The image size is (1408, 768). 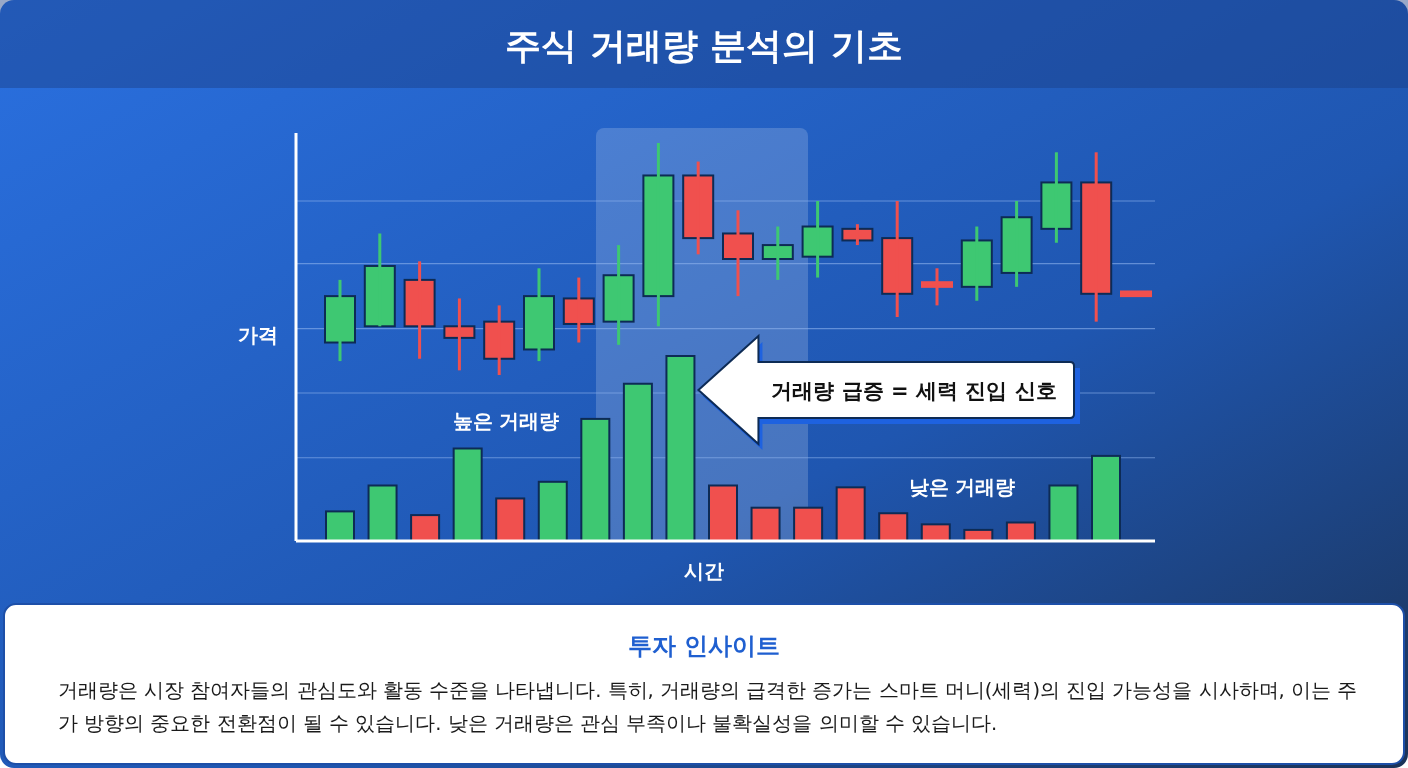 I want to click on text: 투자 인사이트, so click(x=704, y=646).